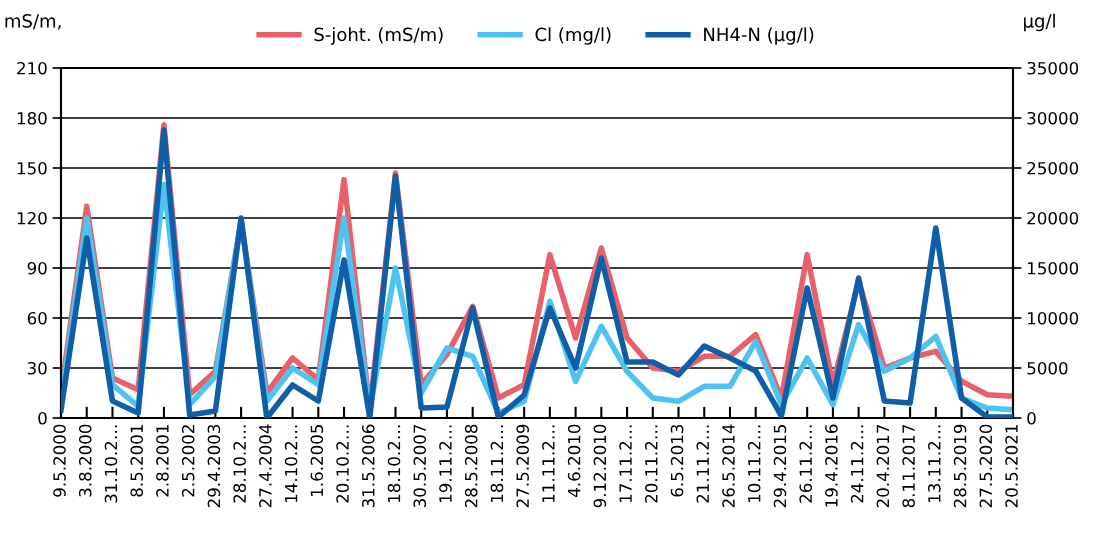 The width and height of the screenshot is (1106, 543). I want to click on x-tick-label: 4.6.2010, so click(574, 460).